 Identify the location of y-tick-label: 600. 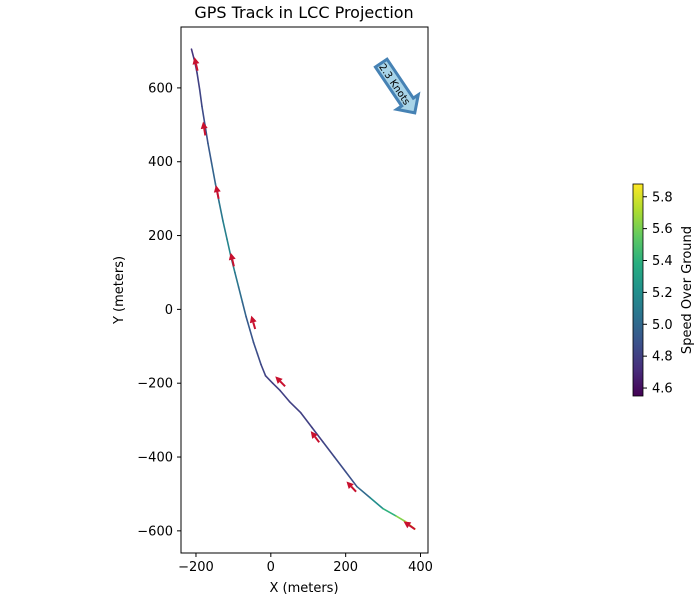
(160, 88).